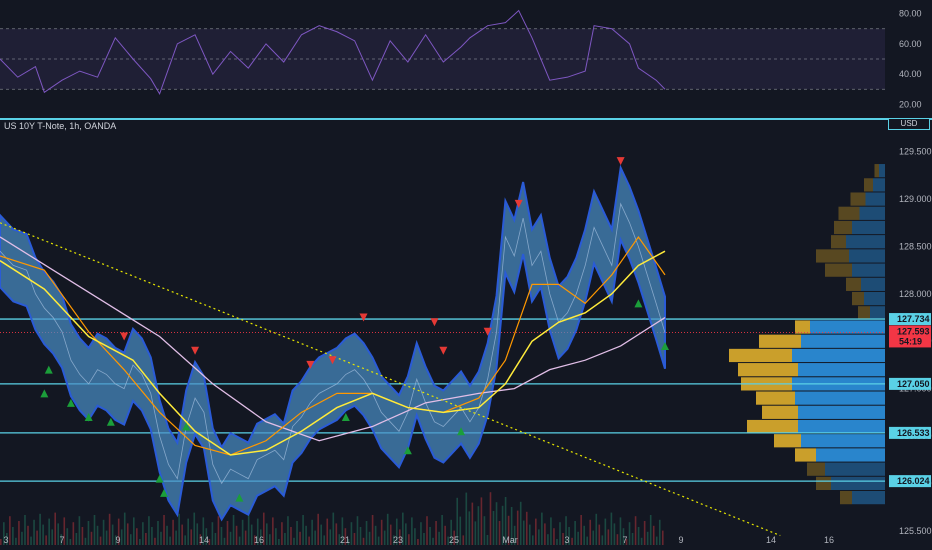 Image resolution: width=932 pixels, height=550 pixels. I want to click on rsi-line, so click(333, 52).